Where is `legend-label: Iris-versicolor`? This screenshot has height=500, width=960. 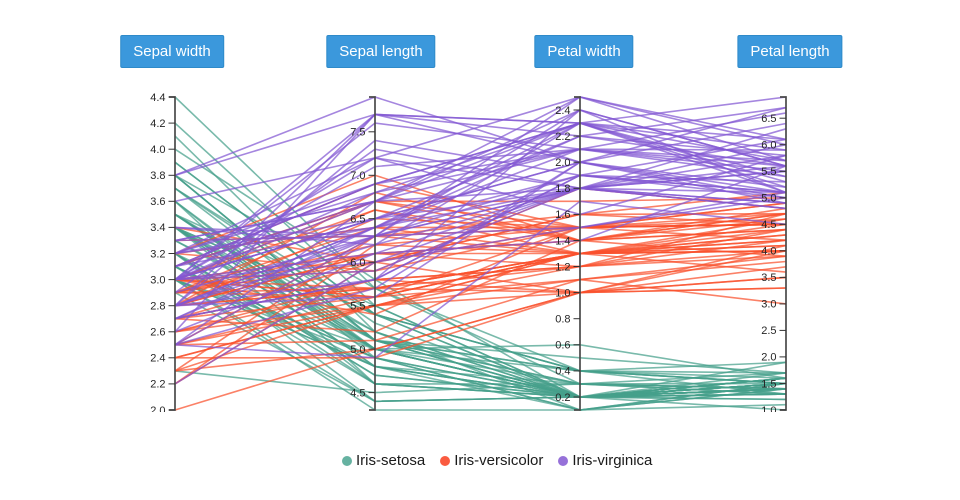 legend-label: Iris-versicolor is located at coordinates (499, 460).